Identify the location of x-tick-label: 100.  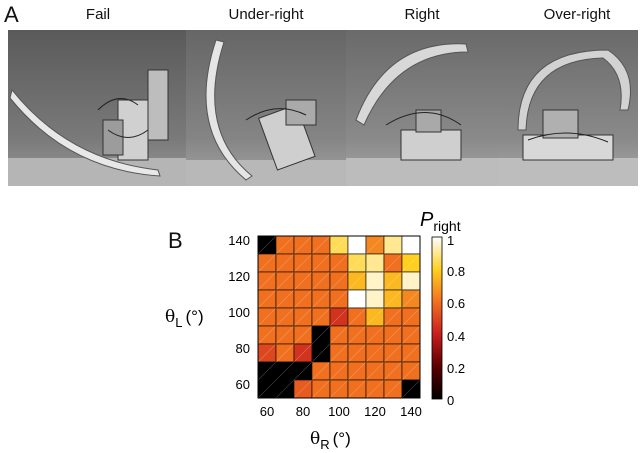
(339, 411).